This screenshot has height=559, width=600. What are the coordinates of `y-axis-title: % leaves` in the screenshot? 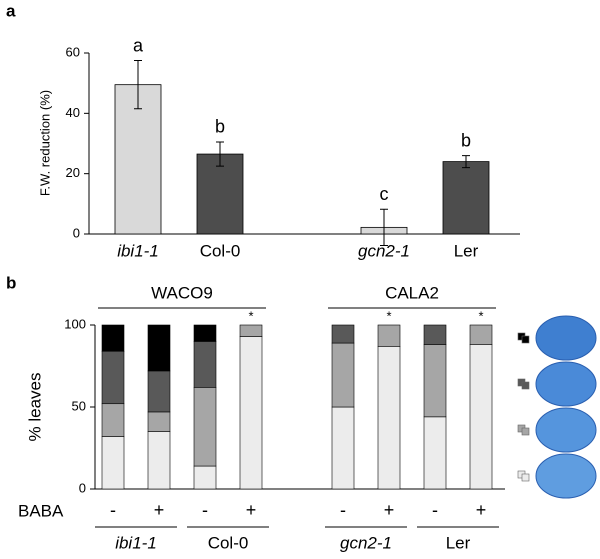 It's located at (34, 407).